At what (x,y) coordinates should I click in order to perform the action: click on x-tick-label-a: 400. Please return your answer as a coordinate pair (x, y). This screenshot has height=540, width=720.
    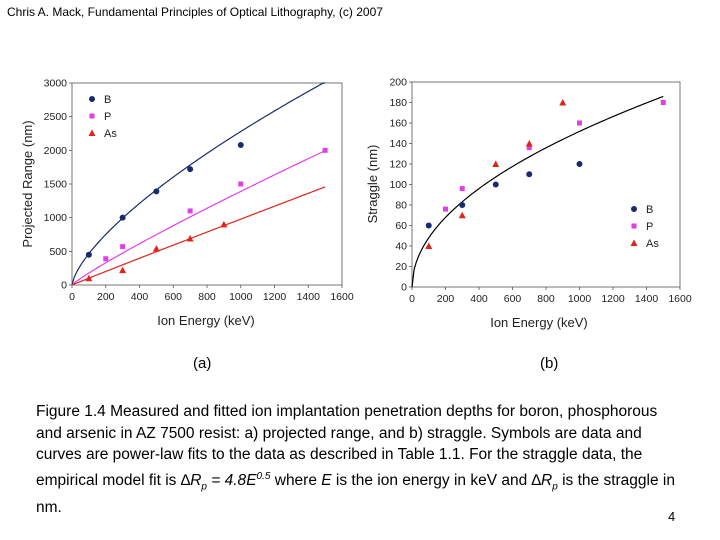
    Looking at the image, I should click on (140, 297).